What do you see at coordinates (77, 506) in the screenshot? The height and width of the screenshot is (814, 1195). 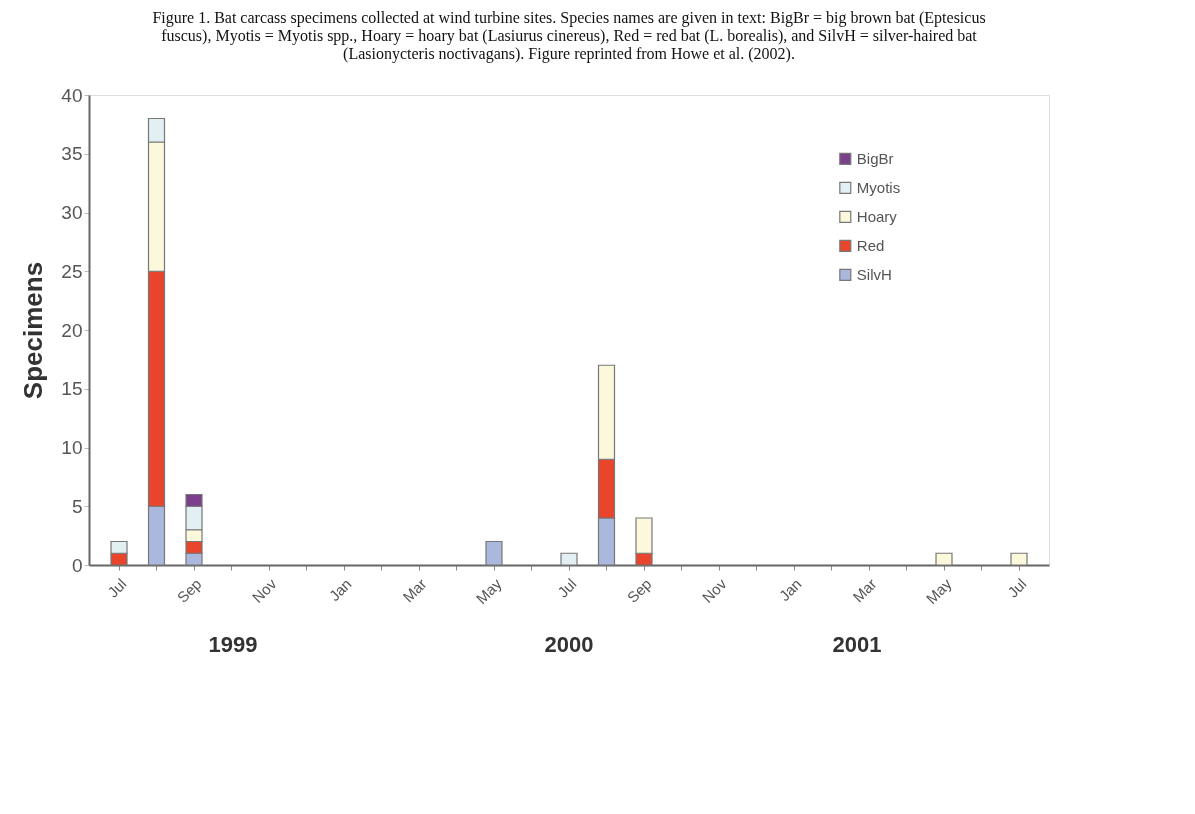 I see `y-tick-label: 5` at bounding box center [77, 506].